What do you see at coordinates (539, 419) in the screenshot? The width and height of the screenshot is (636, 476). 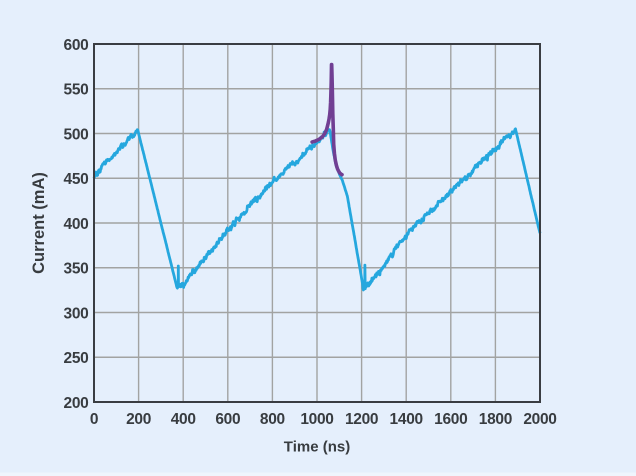 I see `svg-text: 2000` at bounding box center [539, 419].